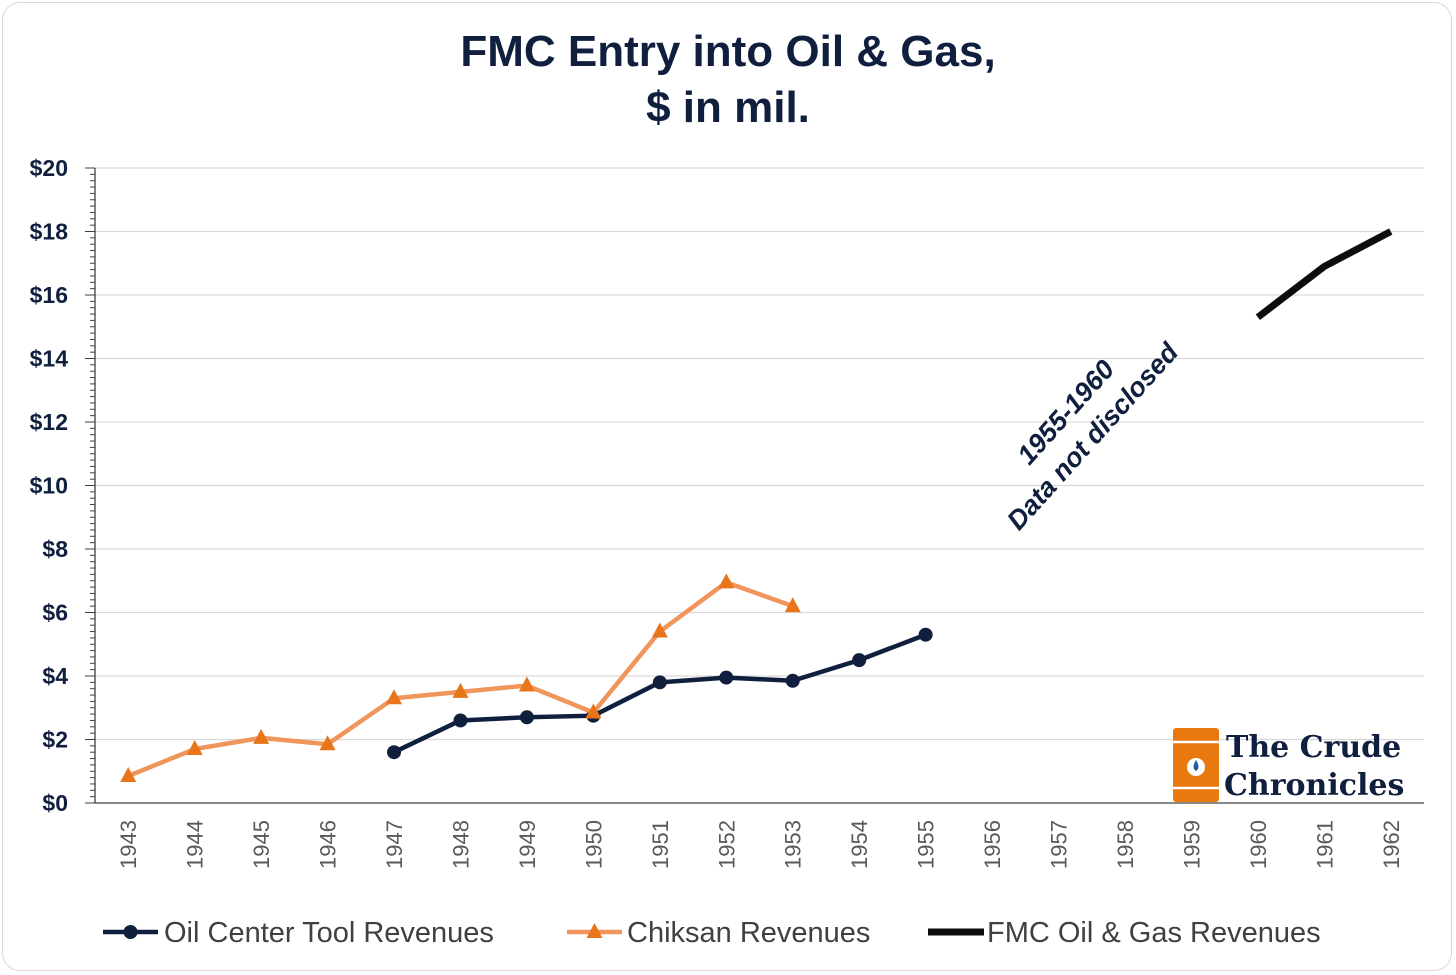  I want to click on legend-item: FMC Oil & Gas Revenues, so click(1124, 933).